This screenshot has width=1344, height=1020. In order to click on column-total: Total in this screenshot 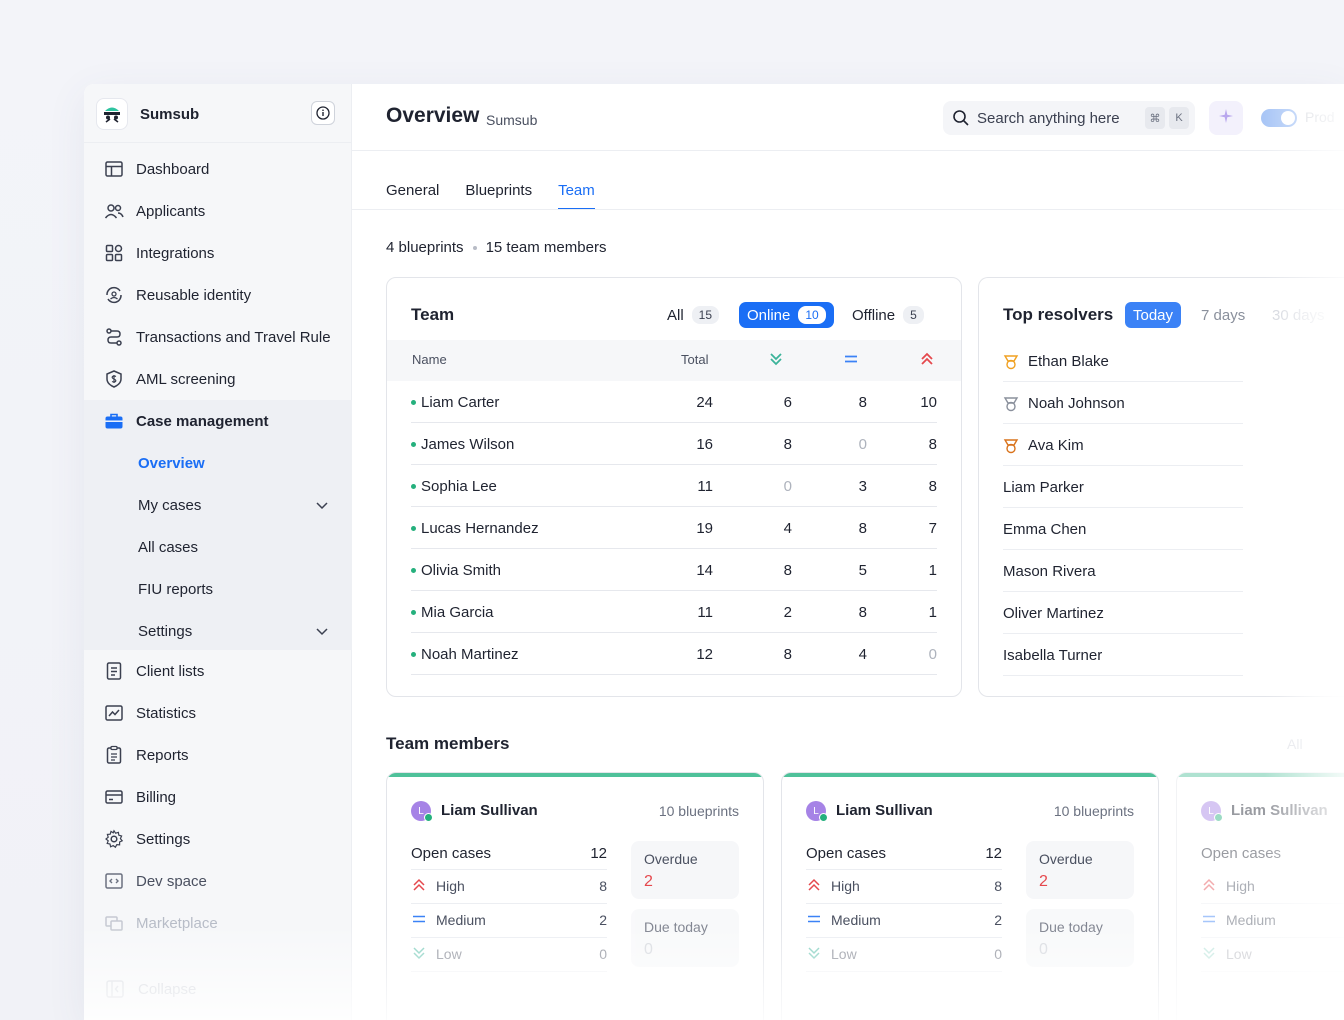, I will do `click(695, 359)`.